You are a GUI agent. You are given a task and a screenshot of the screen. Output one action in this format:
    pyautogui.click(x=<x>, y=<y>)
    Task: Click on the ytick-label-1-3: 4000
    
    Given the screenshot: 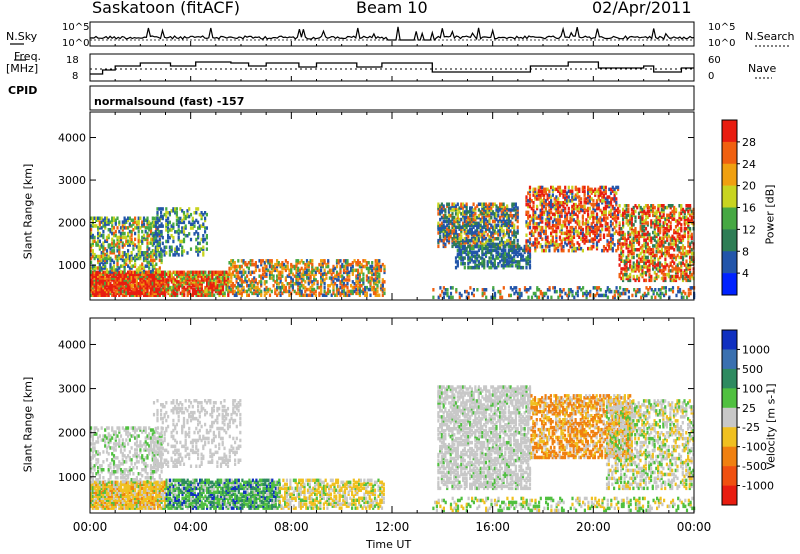 What is the action you would take?
    pyautogui.click(x=72, y=344)
    